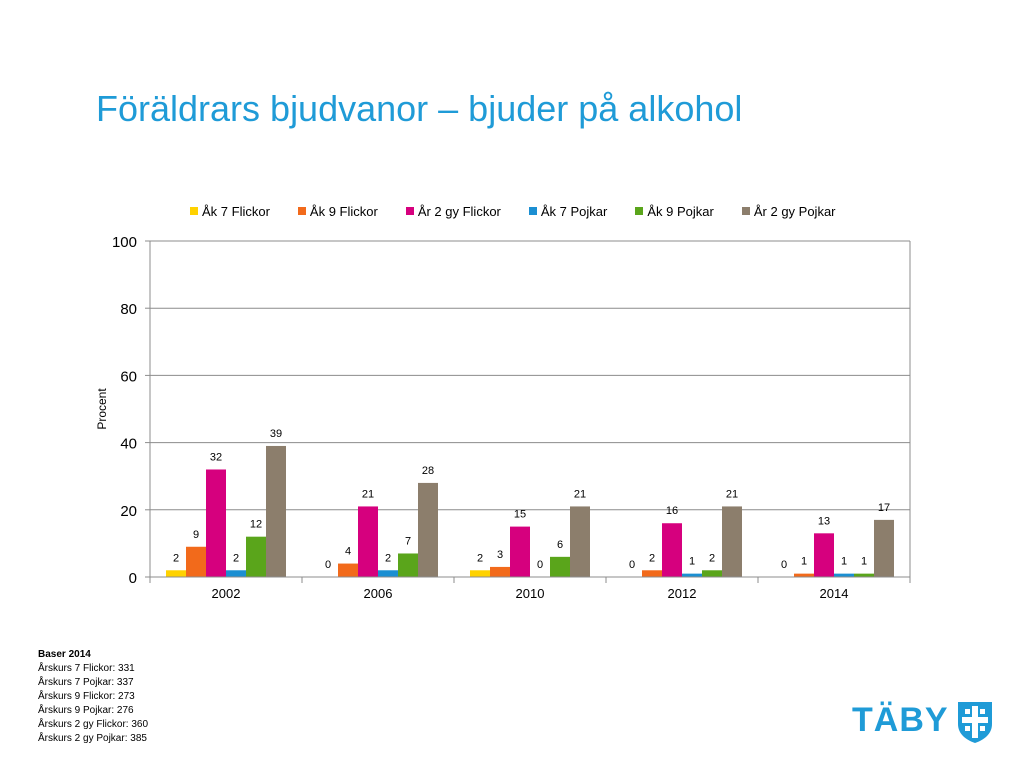 The image size is (1024, 768). I want to click on taby-crest-icon, so click(975, 722).